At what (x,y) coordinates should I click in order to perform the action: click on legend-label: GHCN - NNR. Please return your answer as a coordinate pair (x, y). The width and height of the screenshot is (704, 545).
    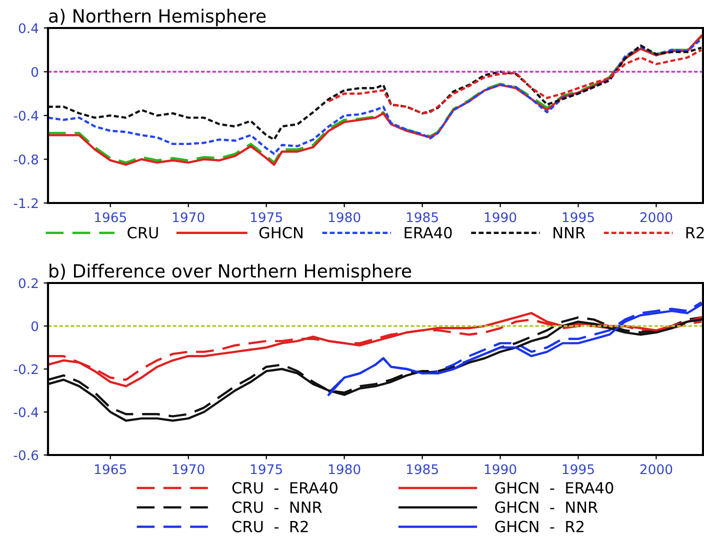
    Looking at the image, I should click on (546, 507).